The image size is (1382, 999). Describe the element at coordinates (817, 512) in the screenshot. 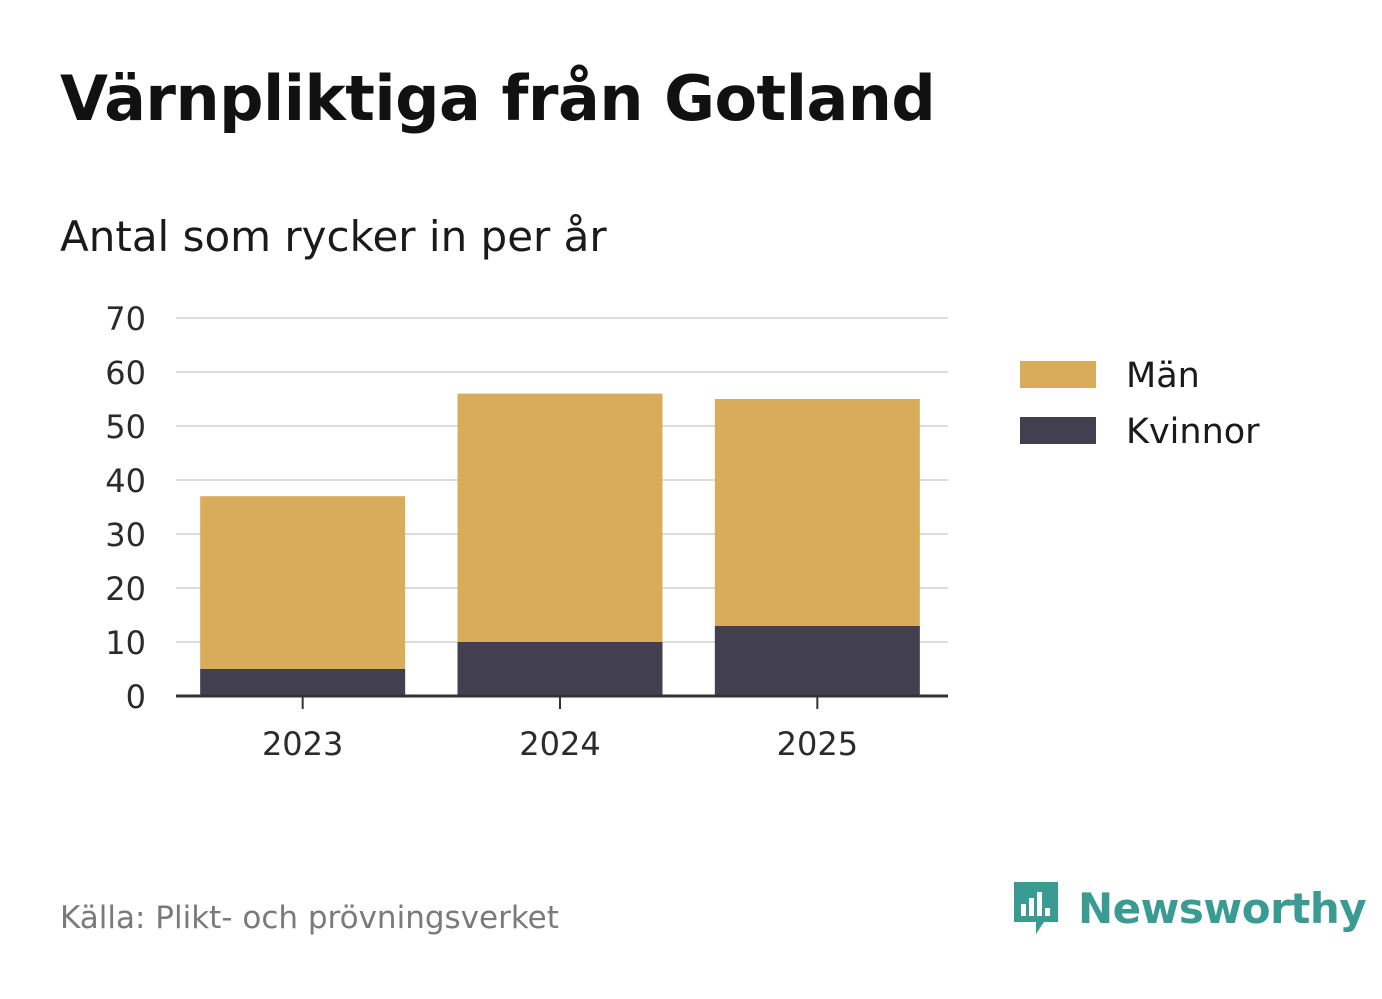

I see `bar-mn-2025` at that location.